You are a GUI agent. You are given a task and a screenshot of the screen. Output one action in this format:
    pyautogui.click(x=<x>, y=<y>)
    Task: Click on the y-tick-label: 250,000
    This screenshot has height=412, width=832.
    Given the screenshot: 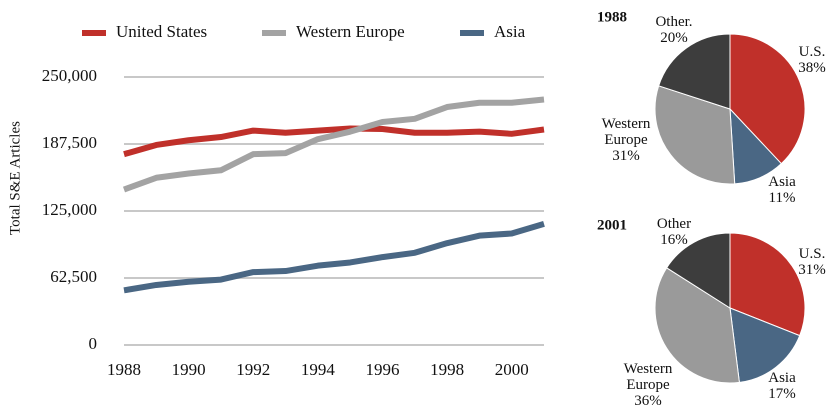 What is the action you would take?
    pyautogui.click(x=69, y=75)
    